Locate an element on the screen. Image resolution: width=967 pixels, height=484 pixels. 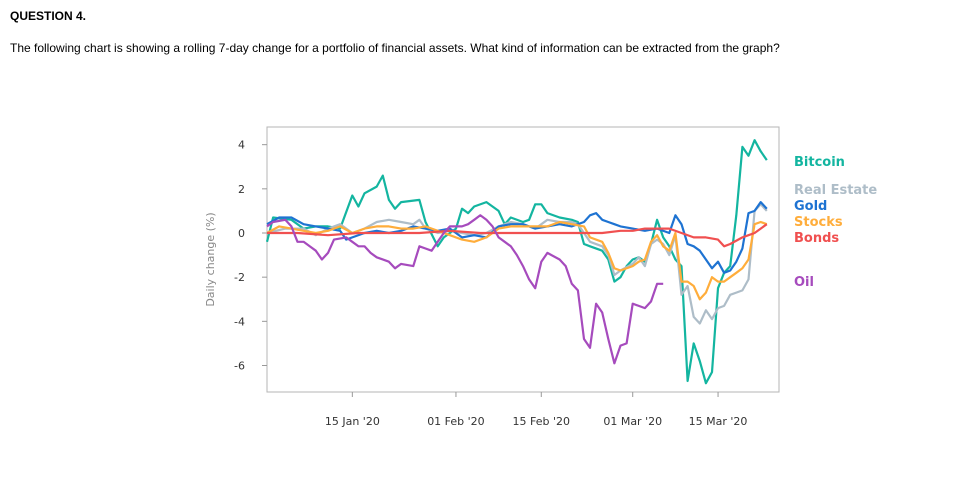
legend-oil: Oil is located at coordinates (804, 282).